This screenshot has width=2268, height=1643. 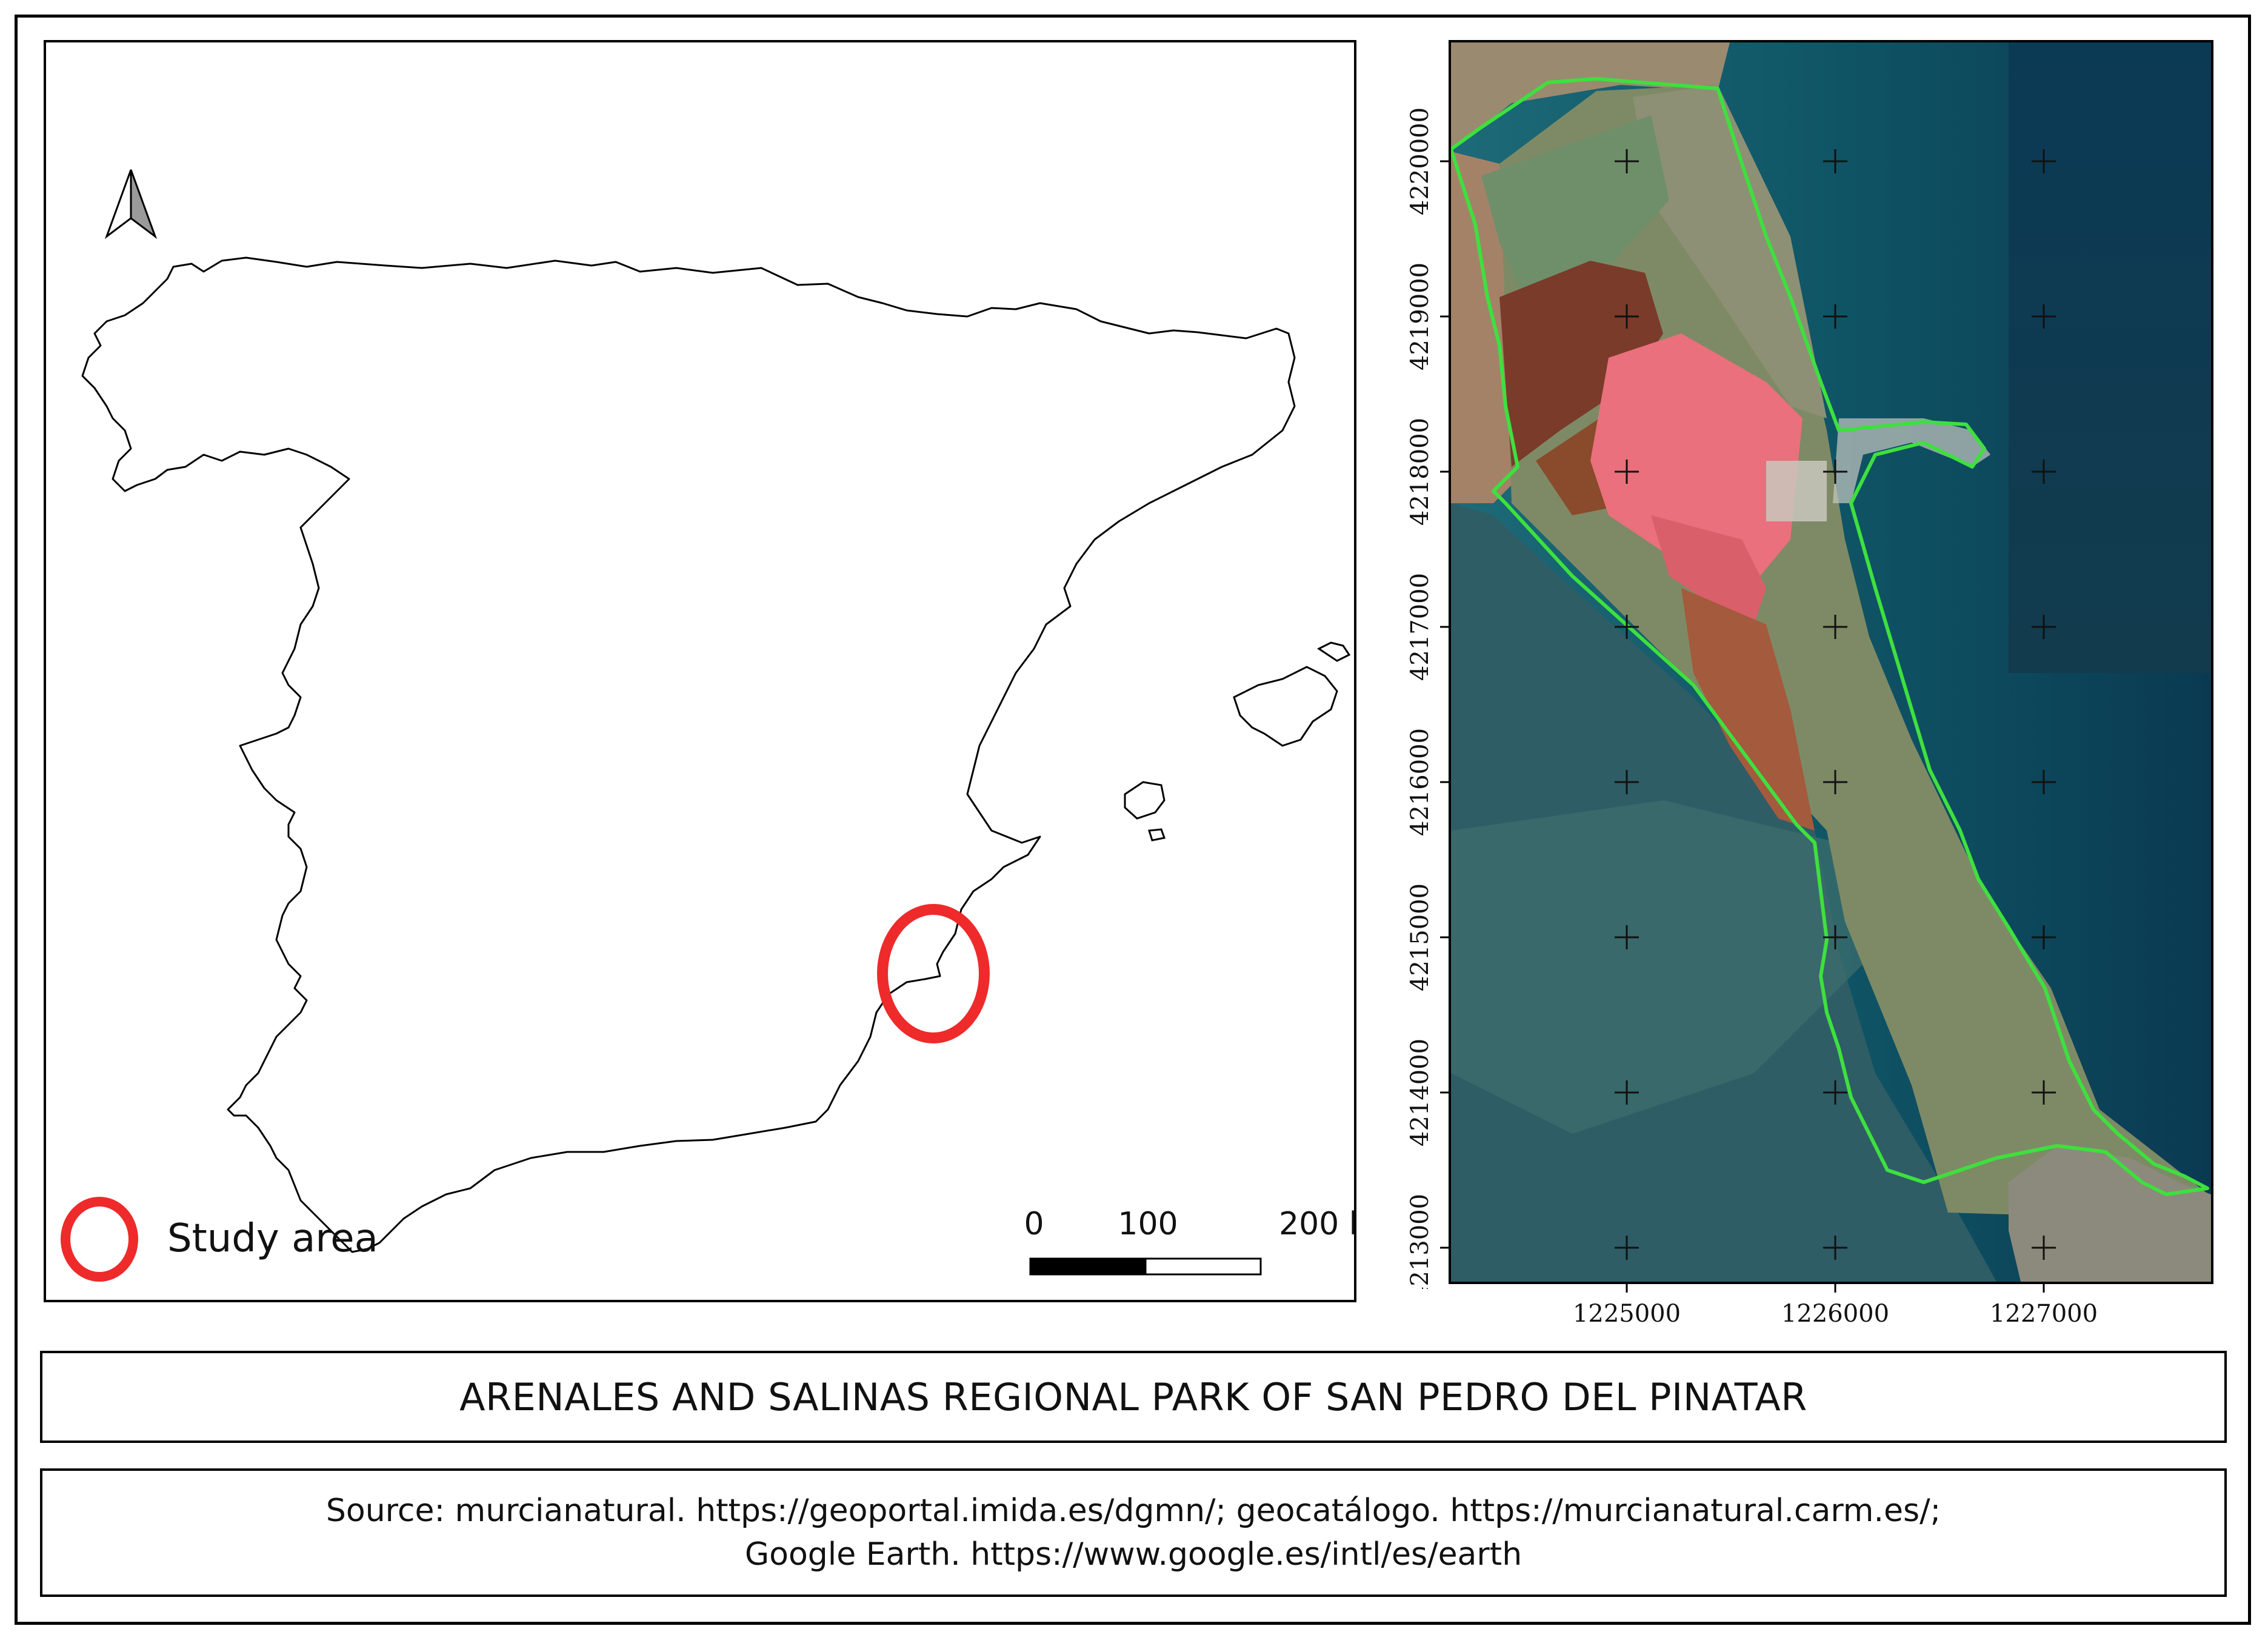 I want to click on y-tick-4214000: 4214000, so click(x=1427, y=1092).